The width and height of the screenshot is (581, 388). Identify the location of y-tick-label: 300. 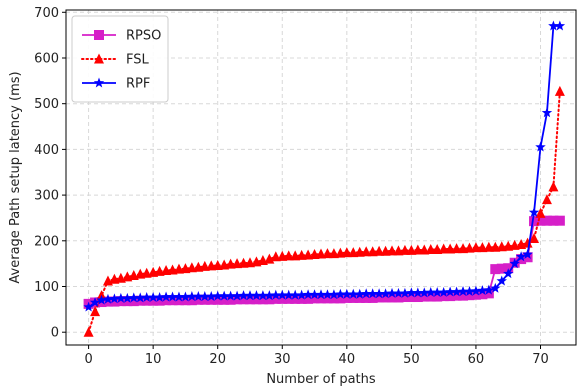
(46, 196).